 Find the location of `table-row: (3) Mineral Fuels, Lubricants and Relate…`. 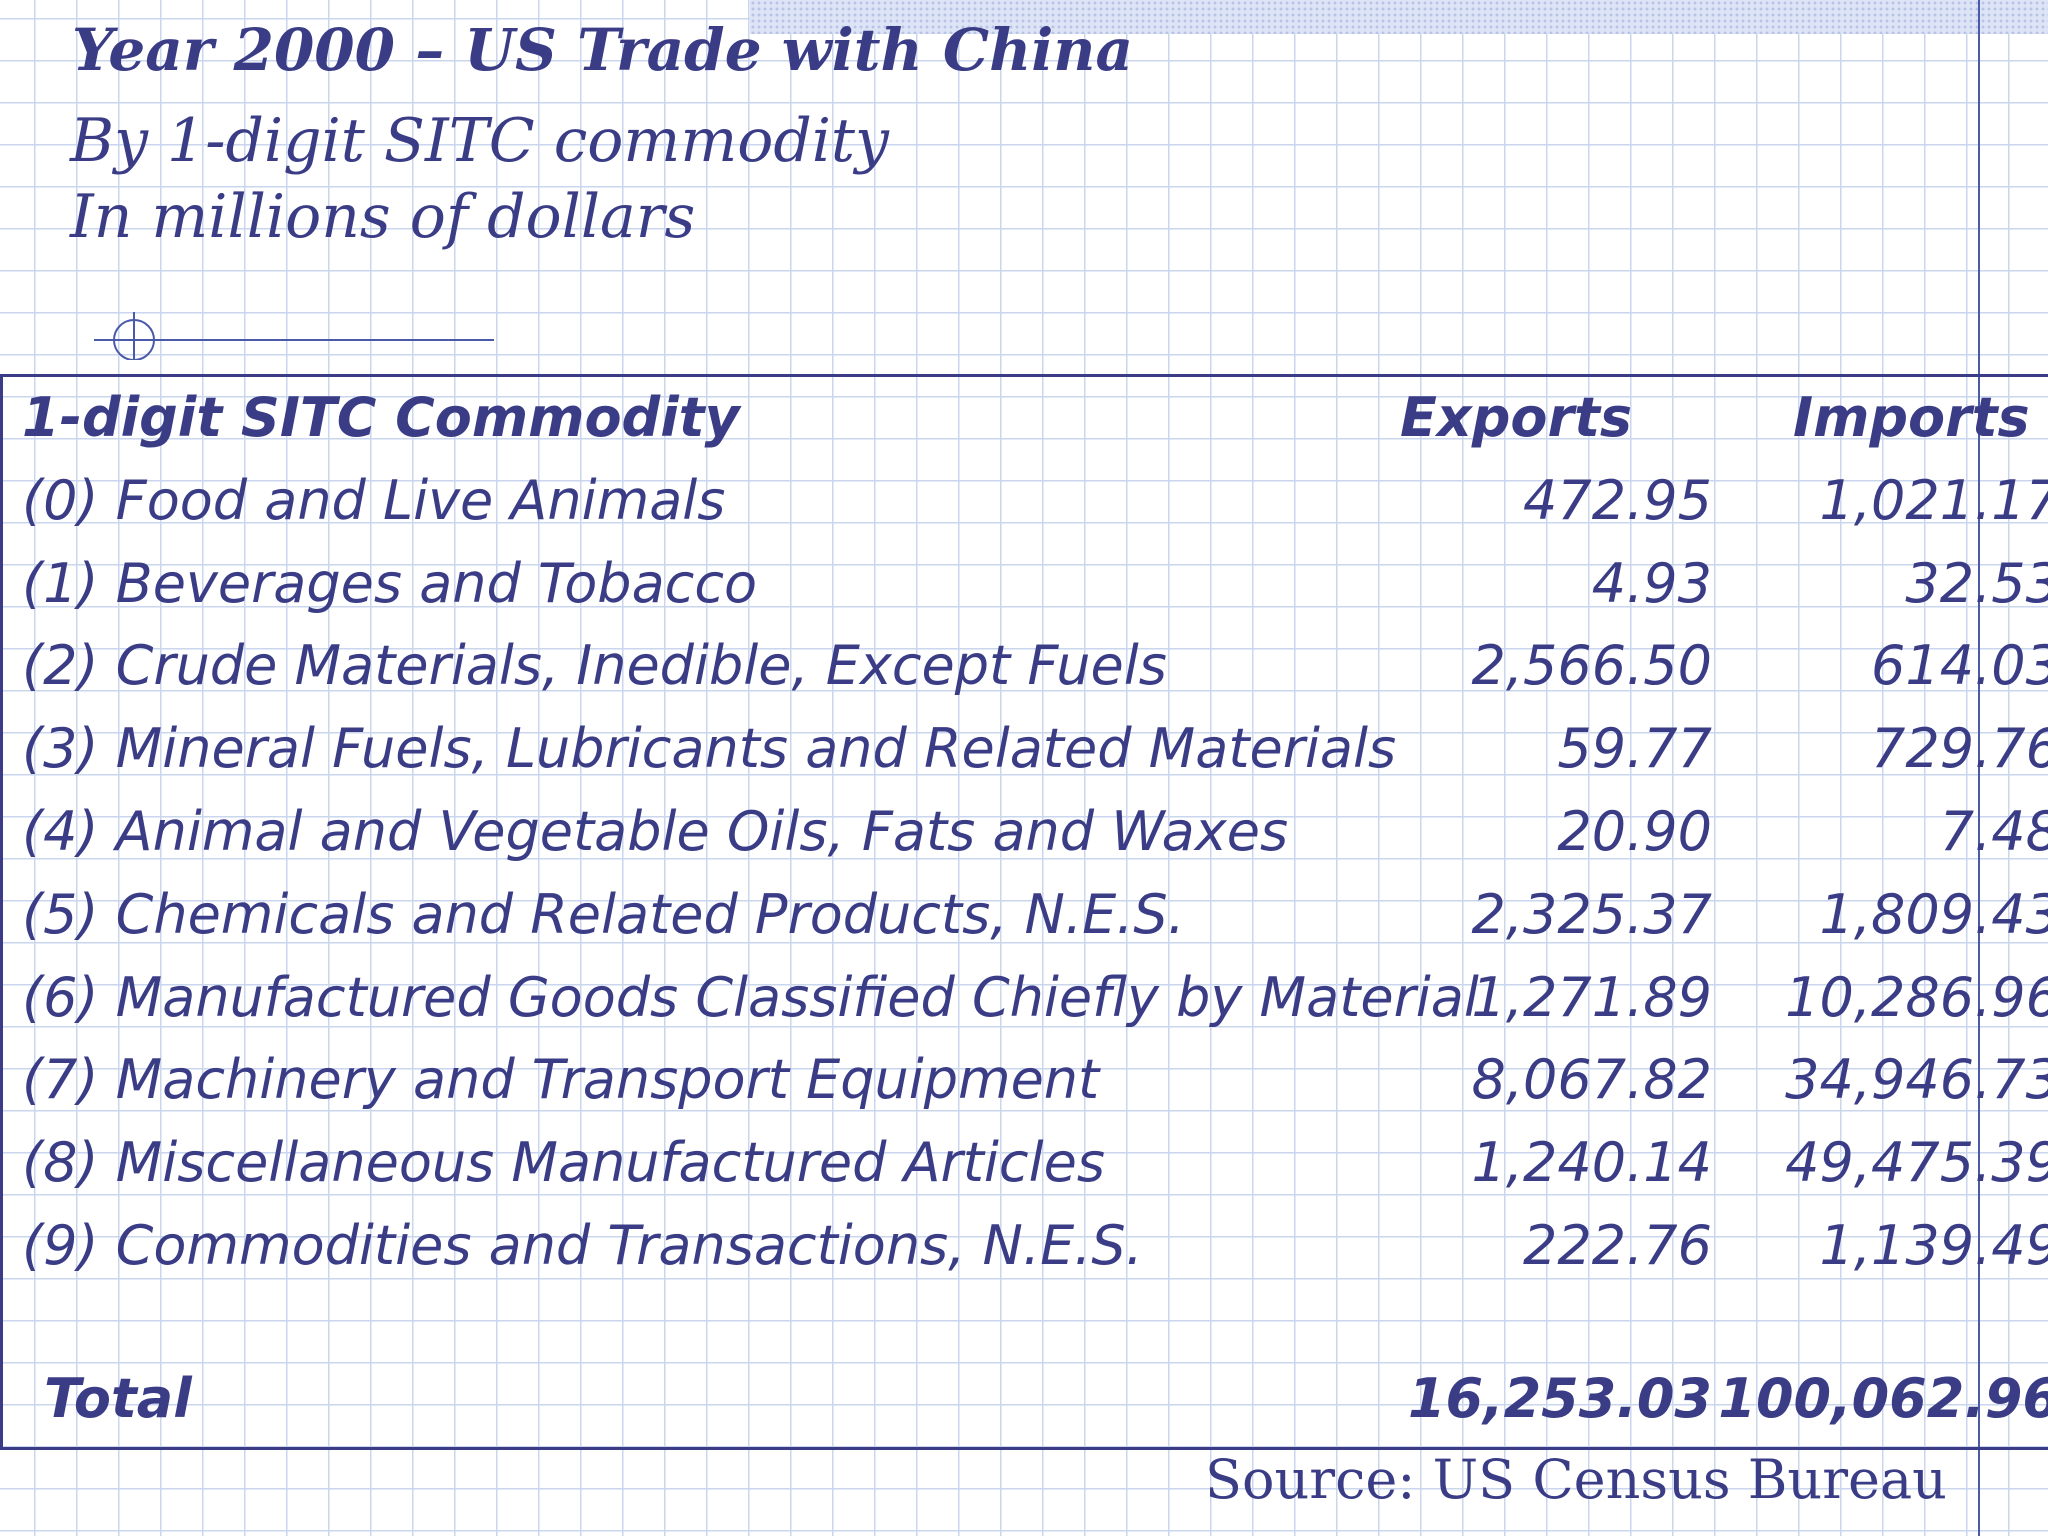

table-row: (3) Mineral Fuels, Lubricants and Relate… is located at coordinates (1024, 757).